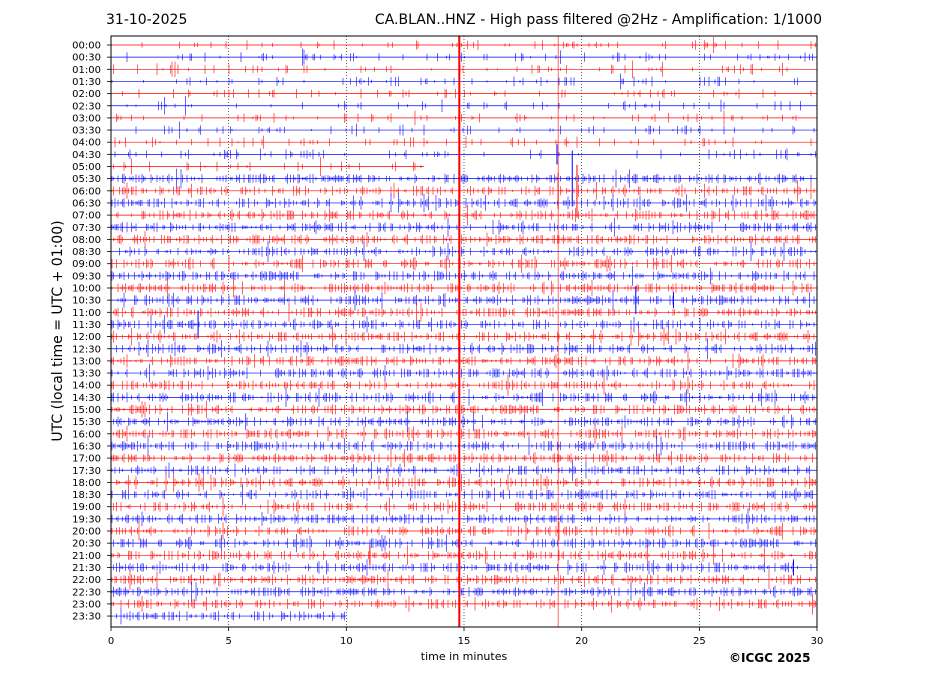 This screenshot has width=927, height=696. I want to click on row-time-label: 12:00, so click(86, 337).